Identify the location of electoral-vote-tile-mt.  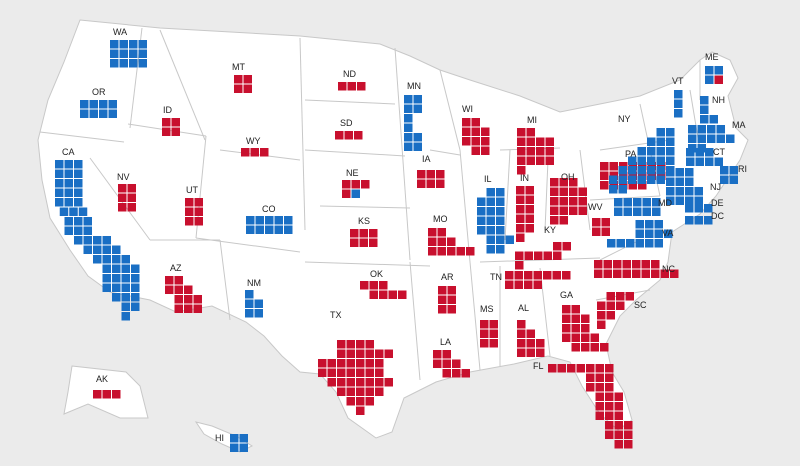
(238, 88).